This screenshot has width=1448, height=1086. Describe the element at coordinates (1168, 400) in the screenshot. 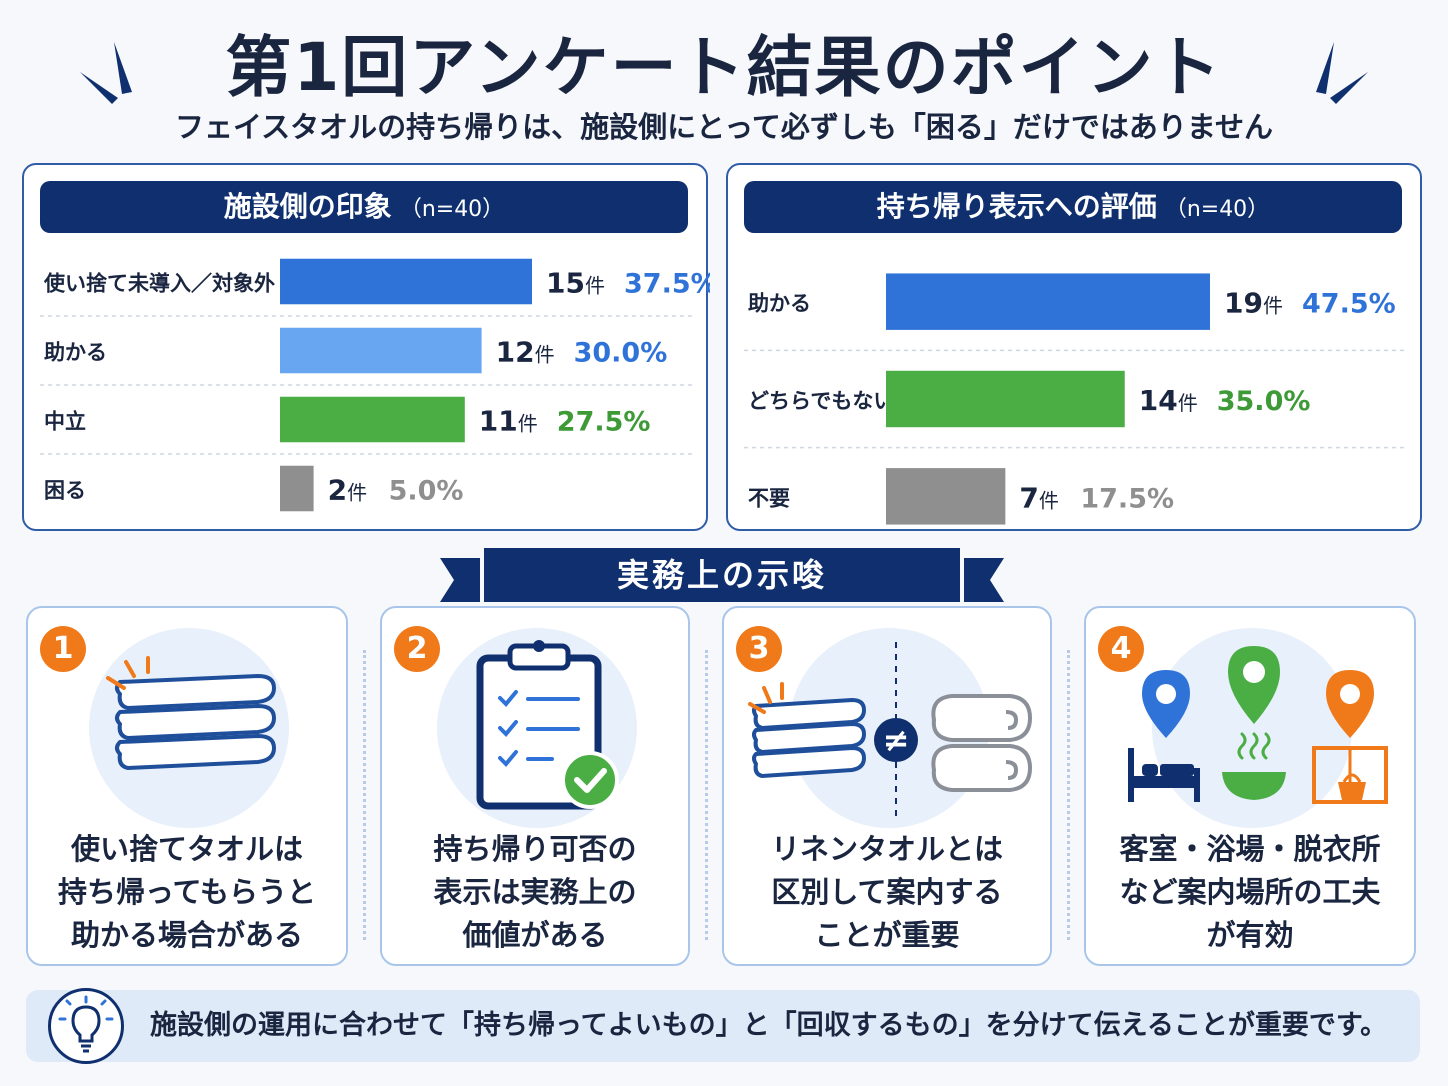

I see `count-label: 14件` at that location.